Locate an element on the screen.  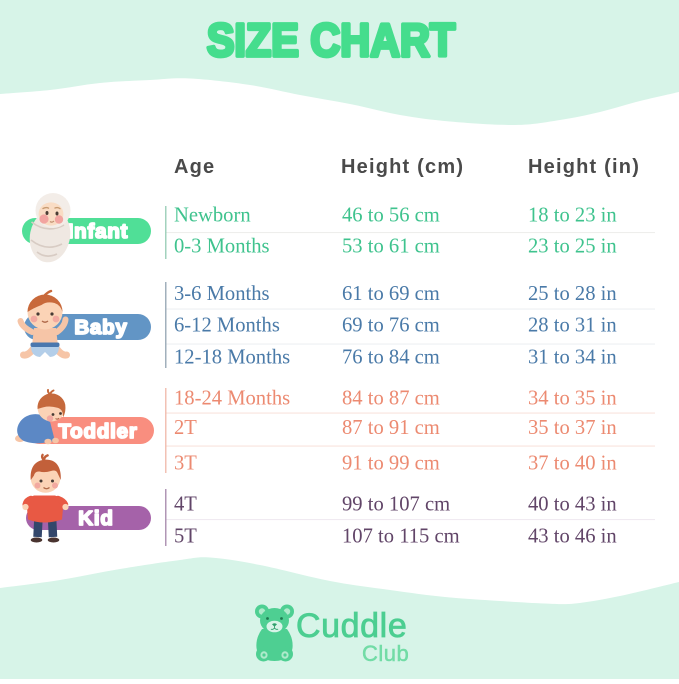
svg-text: 25 to 28 in is located at coordinates (572, 294).